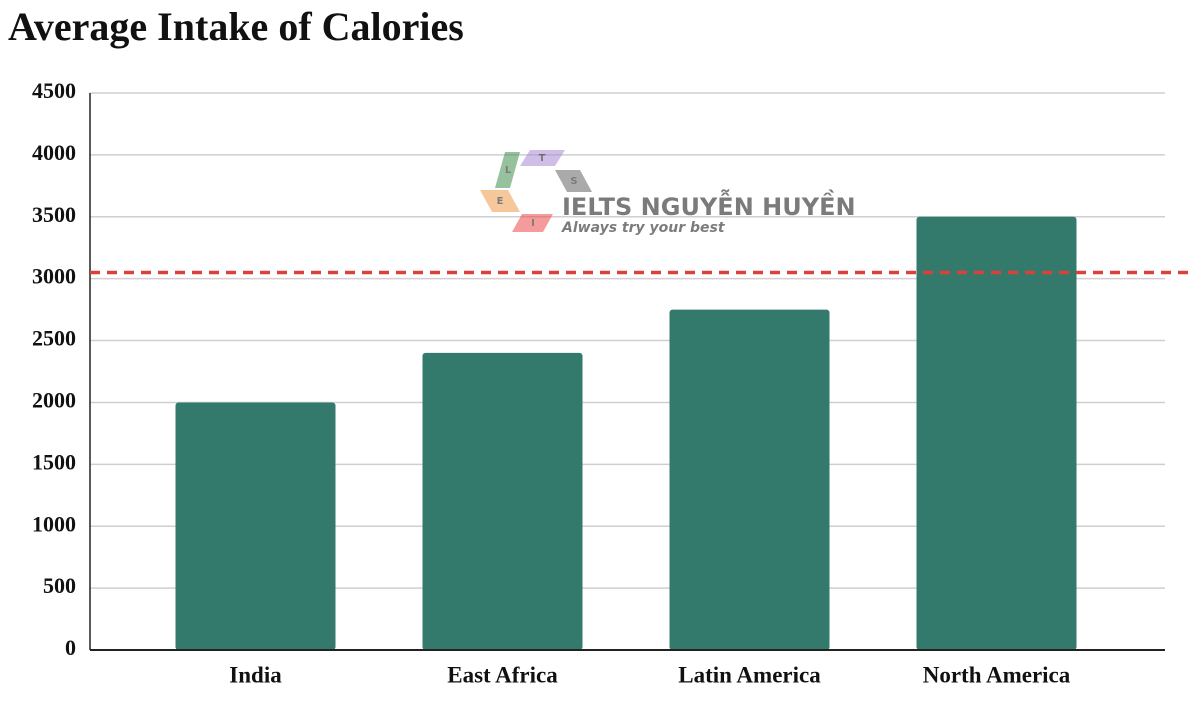  I want to click on y-tick-label: 1000, so click(54, 523).